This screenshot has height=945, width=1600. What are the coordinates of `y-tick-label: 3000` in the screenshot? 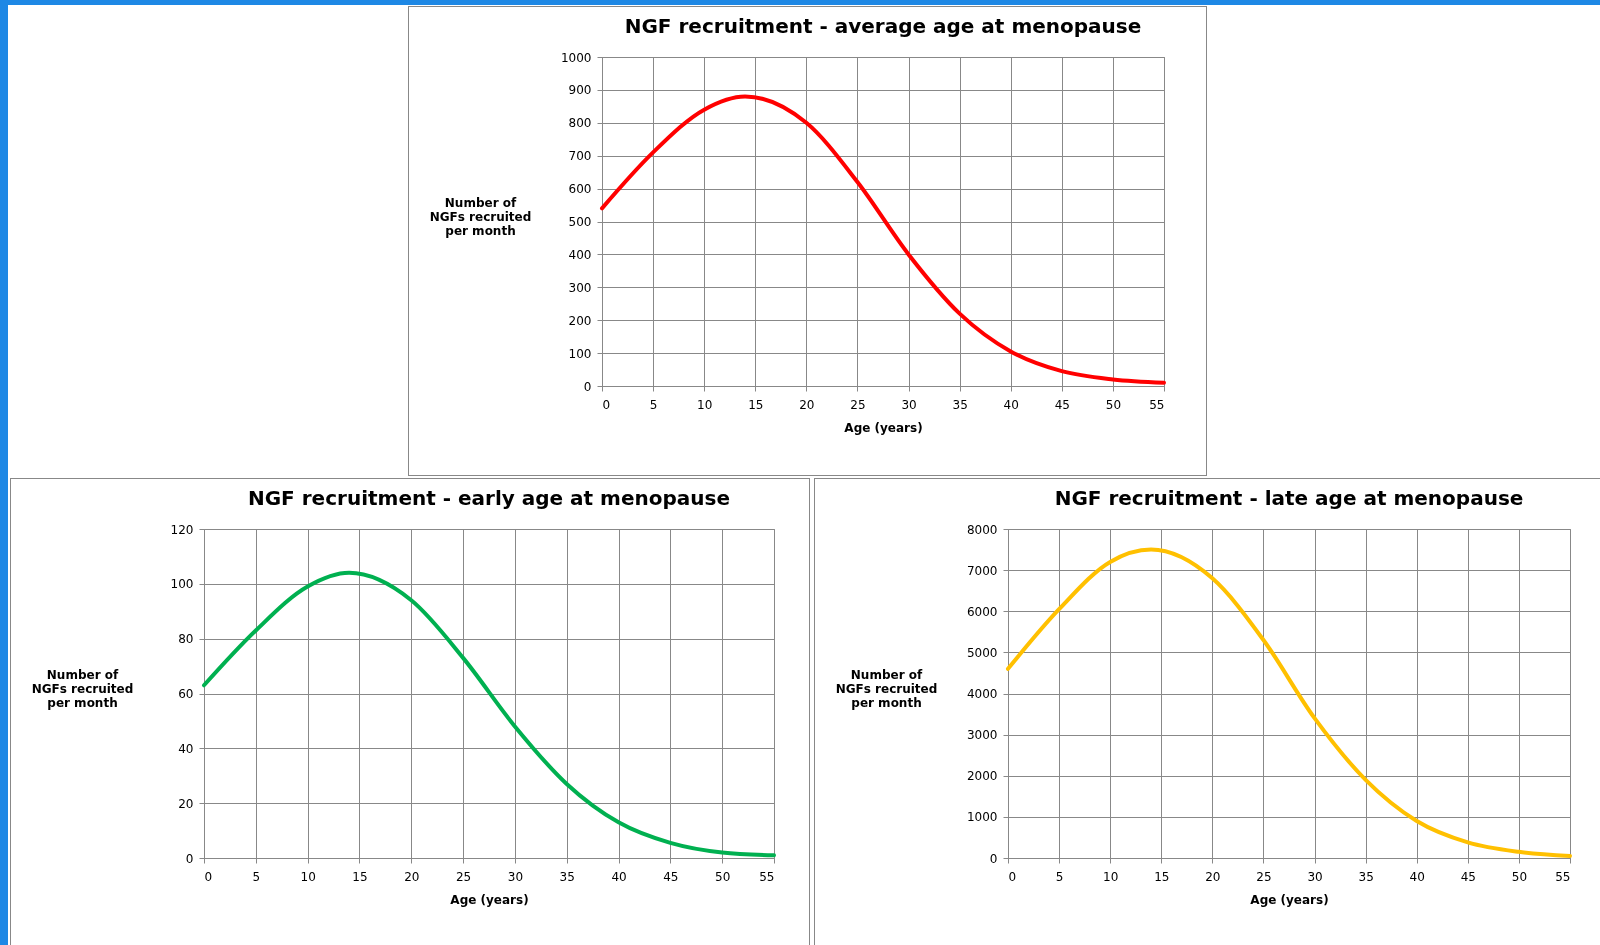 It's located at (982, 735).